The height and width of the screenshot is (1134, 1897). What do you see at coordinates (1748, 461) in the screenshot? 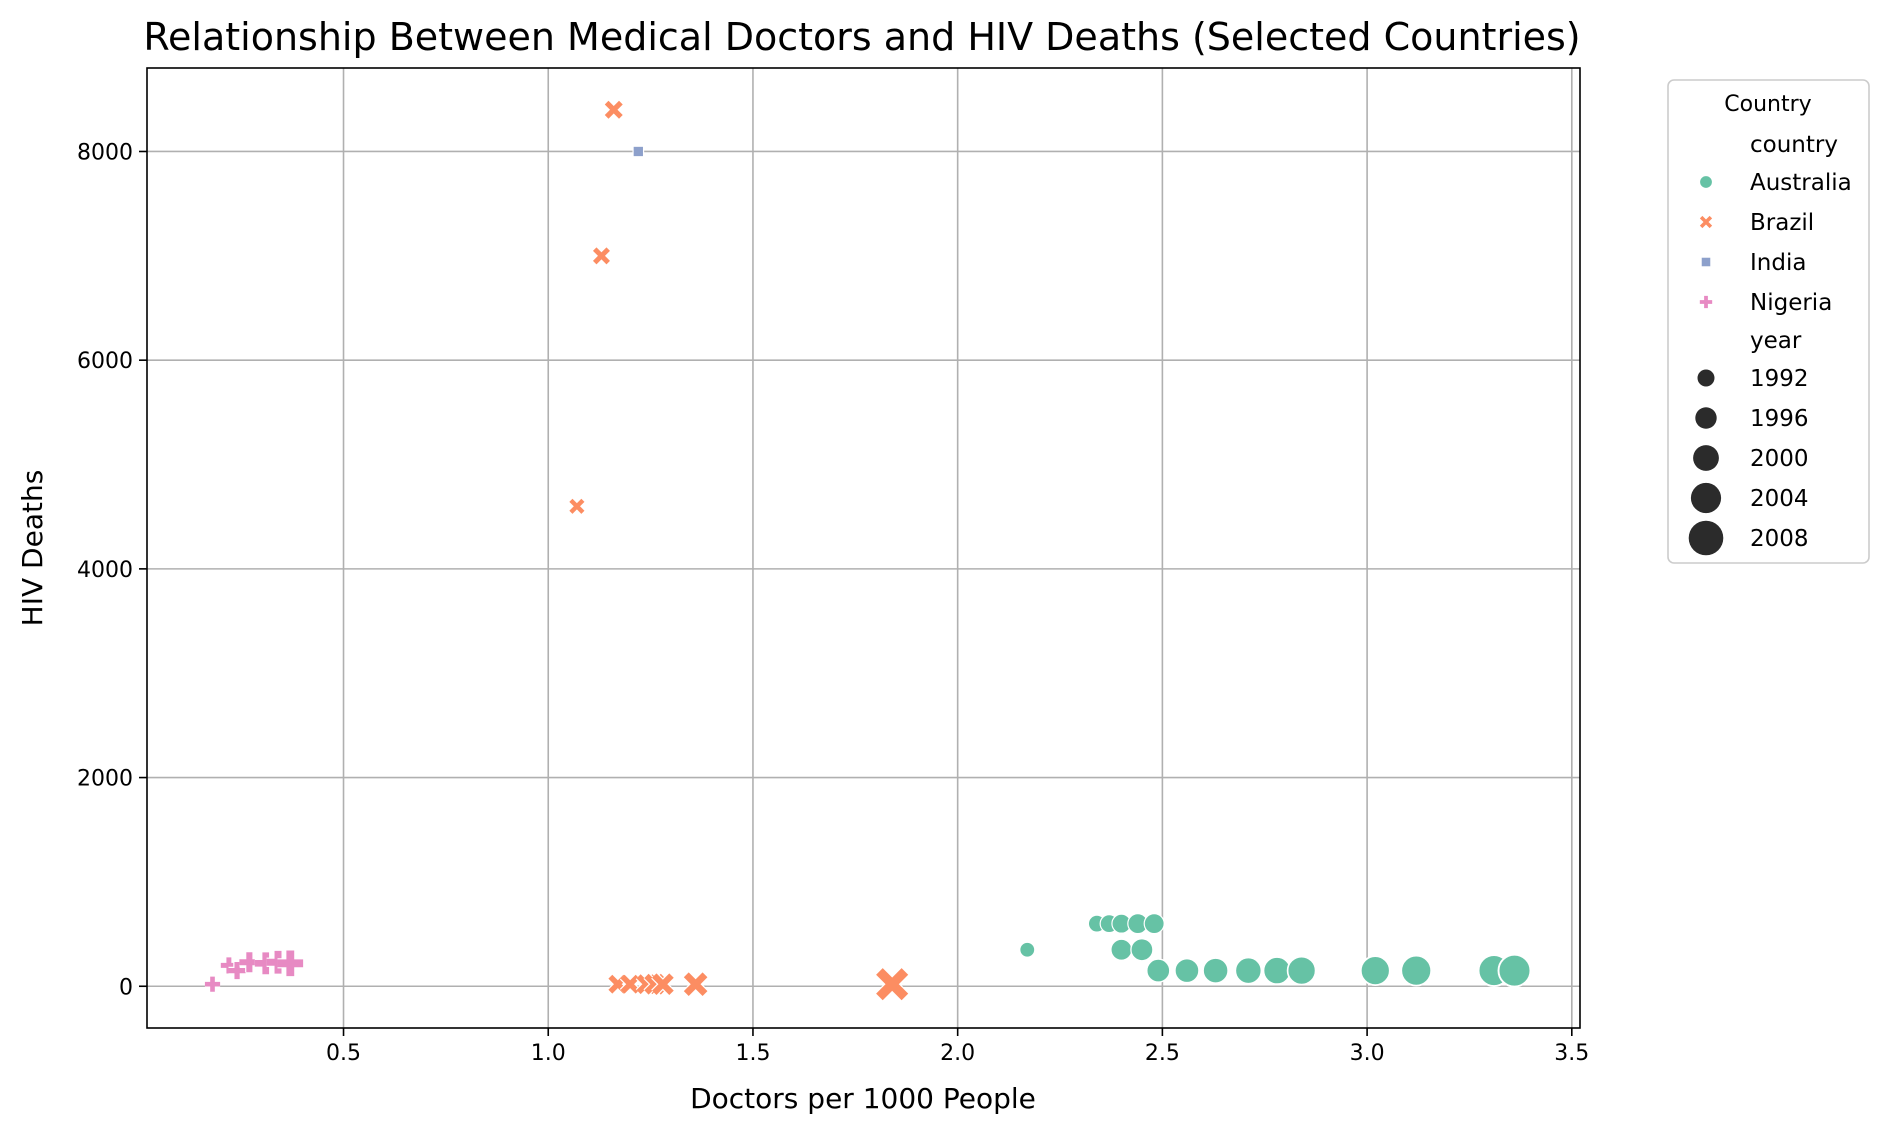
I see `legend-year-entries: 1992 1996 2000 2004 2008` at bounding box center [1748, 461].